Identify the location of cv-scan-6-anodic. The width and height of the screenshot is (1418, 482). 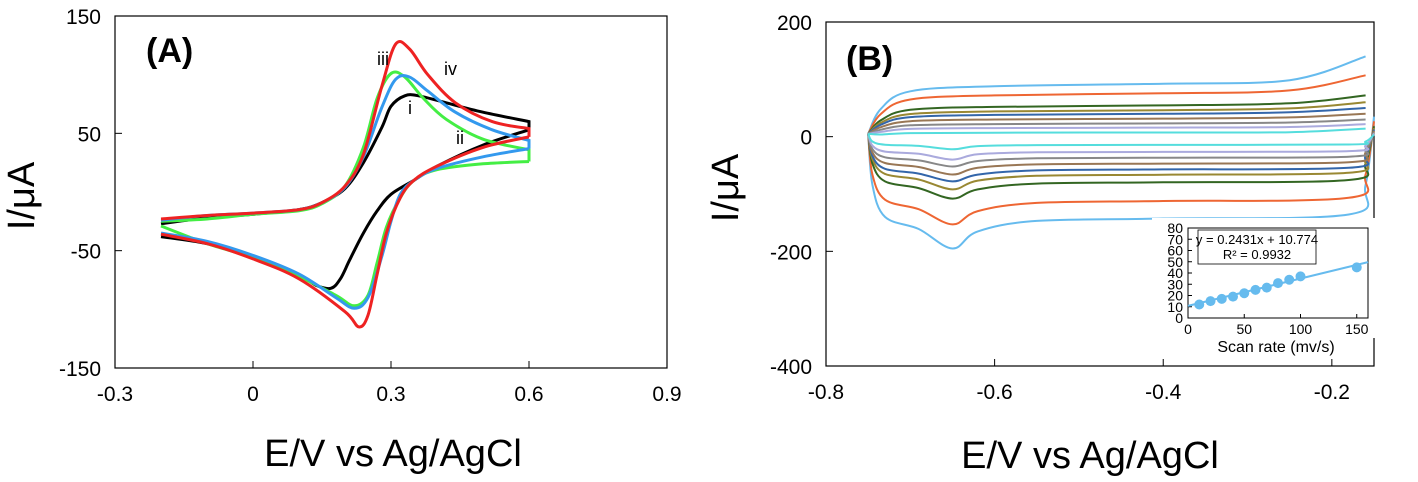
(1116, 123).